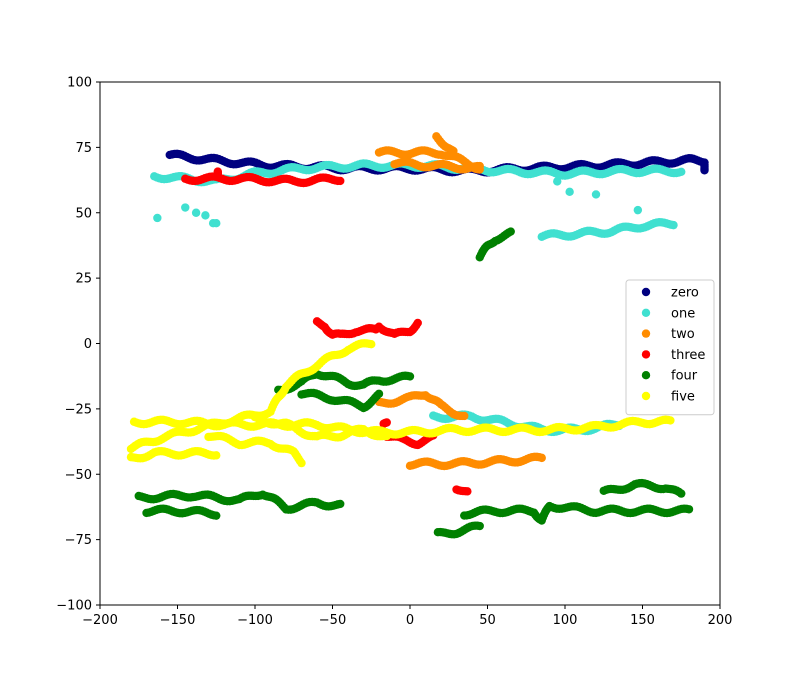  What do you see at coordinates (78, 540) in the screenshot?
I see `y-tick-label: −75` at bounding box center [78, 540].